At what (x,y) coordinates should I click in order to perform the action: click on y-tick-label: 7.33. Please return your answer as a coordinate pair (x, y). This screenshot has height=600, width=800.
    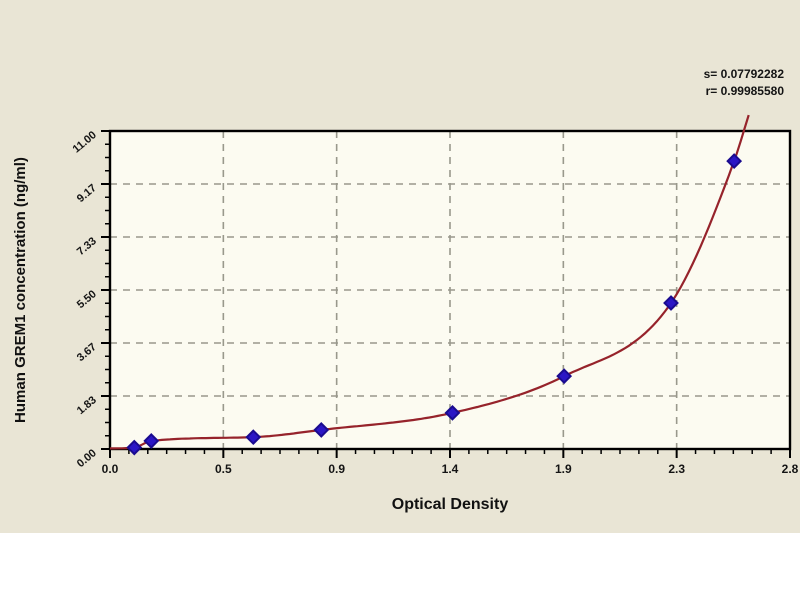
    Looking at the image, I should click on (87, 246).